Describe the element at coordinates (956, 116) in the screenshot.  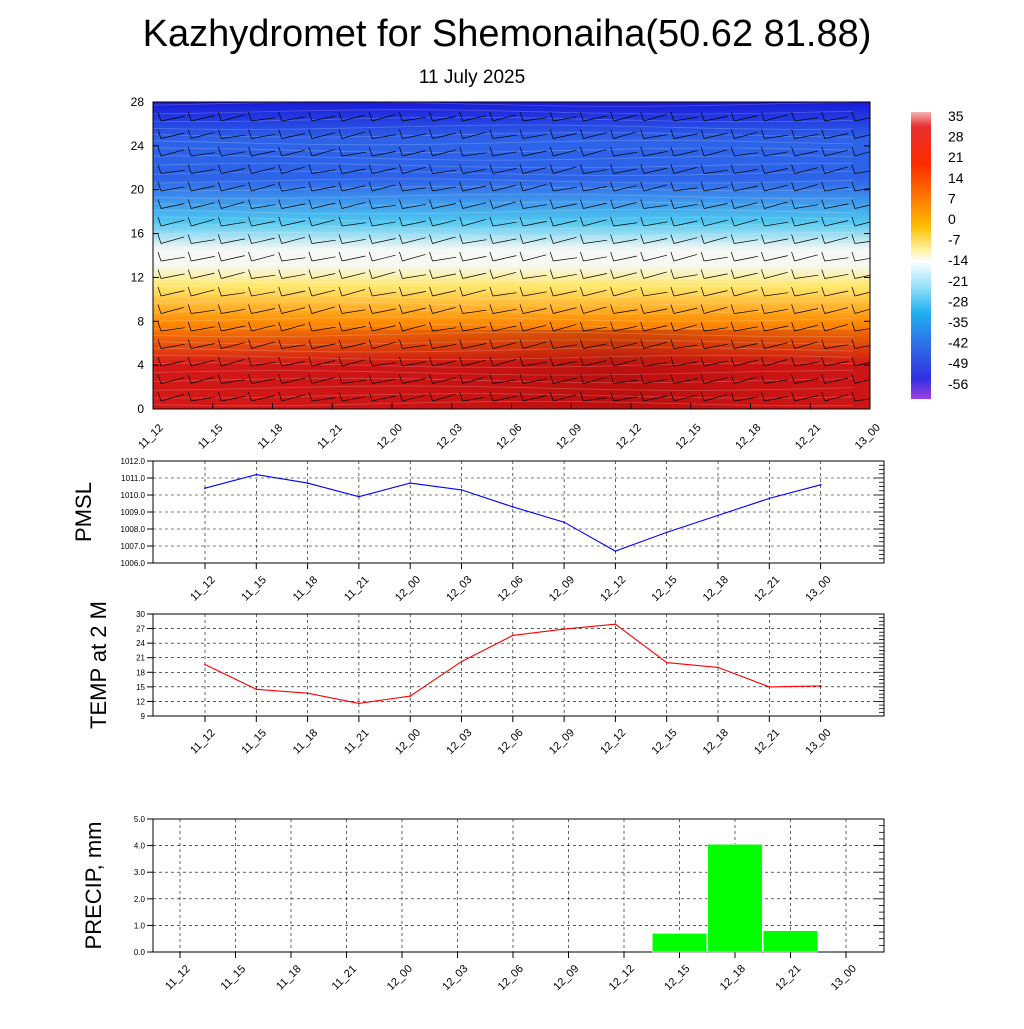
I see `colorbar-label: 35` at that location.